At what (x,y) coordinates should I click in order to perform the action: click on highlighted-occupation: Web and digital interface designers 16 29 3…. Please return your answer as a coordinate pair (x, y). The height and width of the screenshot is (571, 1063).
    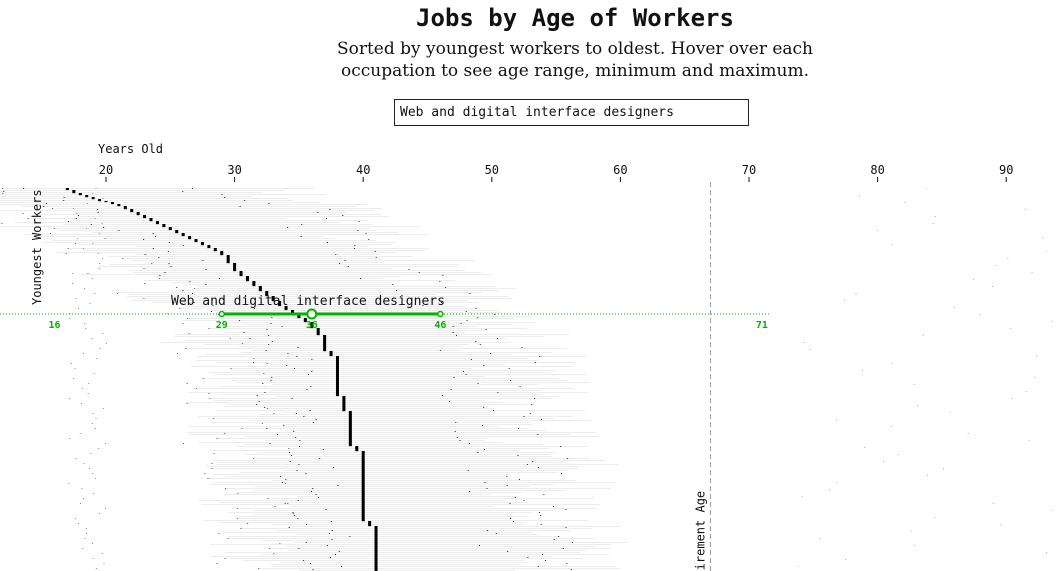
    Looking at the image, I should click on (385, 312).